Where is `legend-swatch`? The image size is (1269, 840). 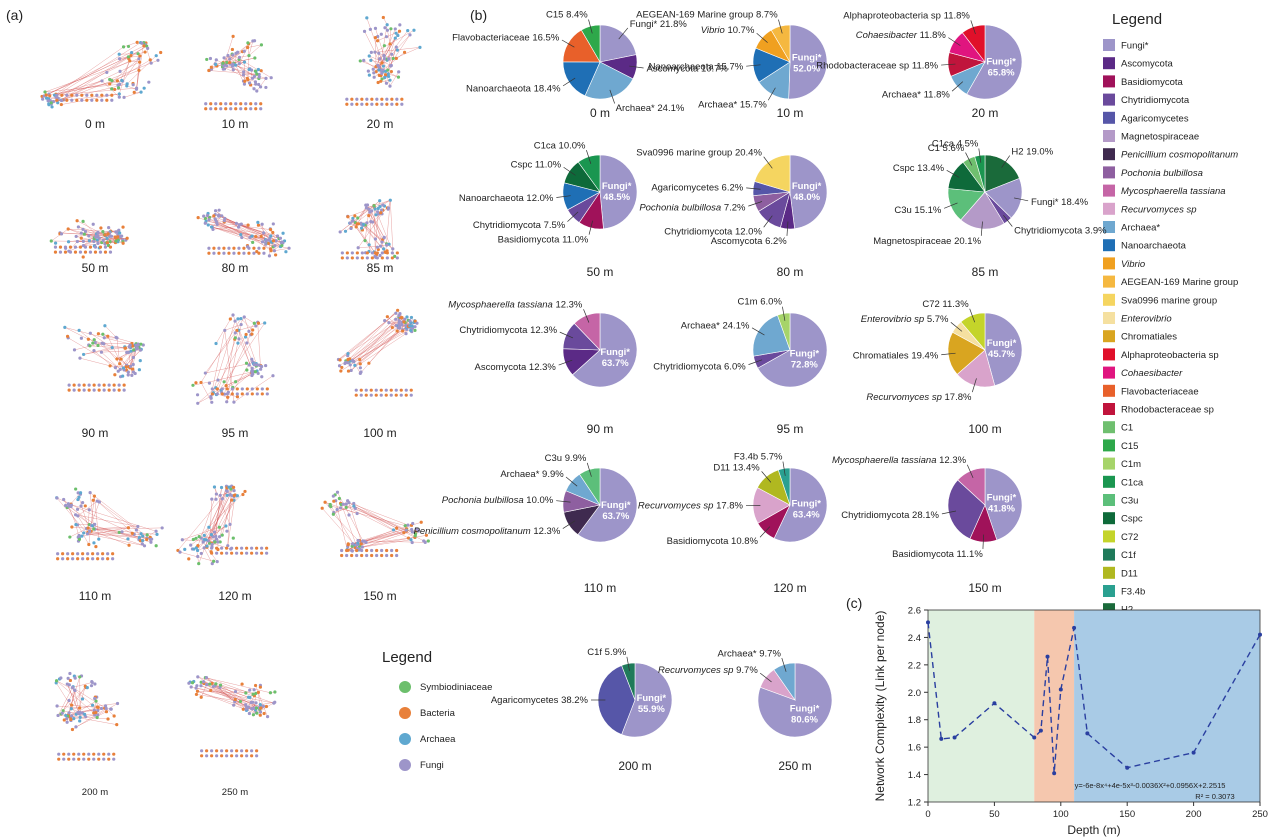
legend-swatch is located at coordinates (405, 687).